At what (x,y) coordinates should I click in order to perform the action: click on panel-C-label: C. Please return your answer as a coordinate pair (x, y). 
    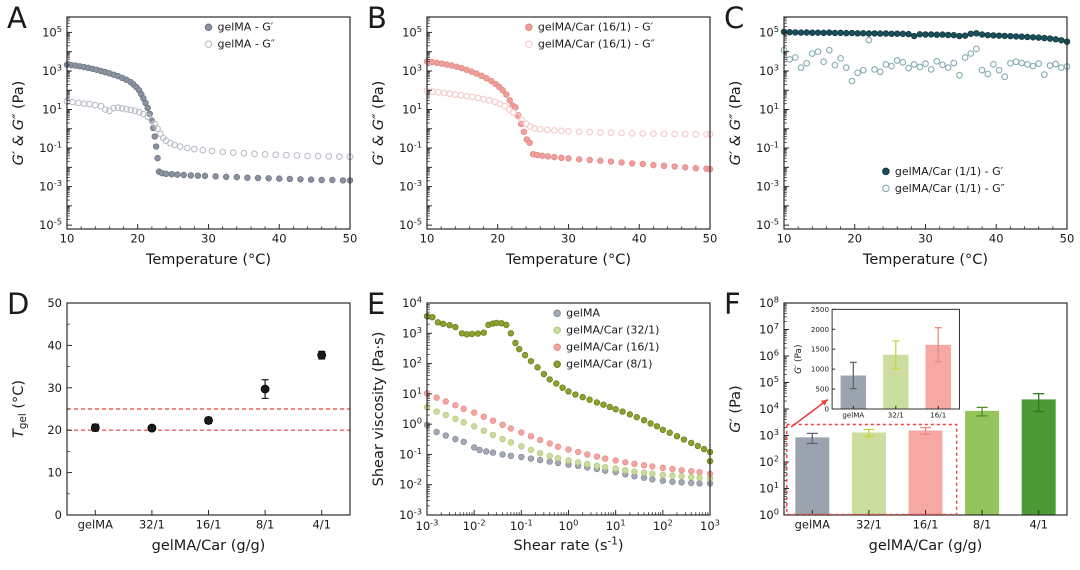
    Looking at the image, I should click on (734, 18).